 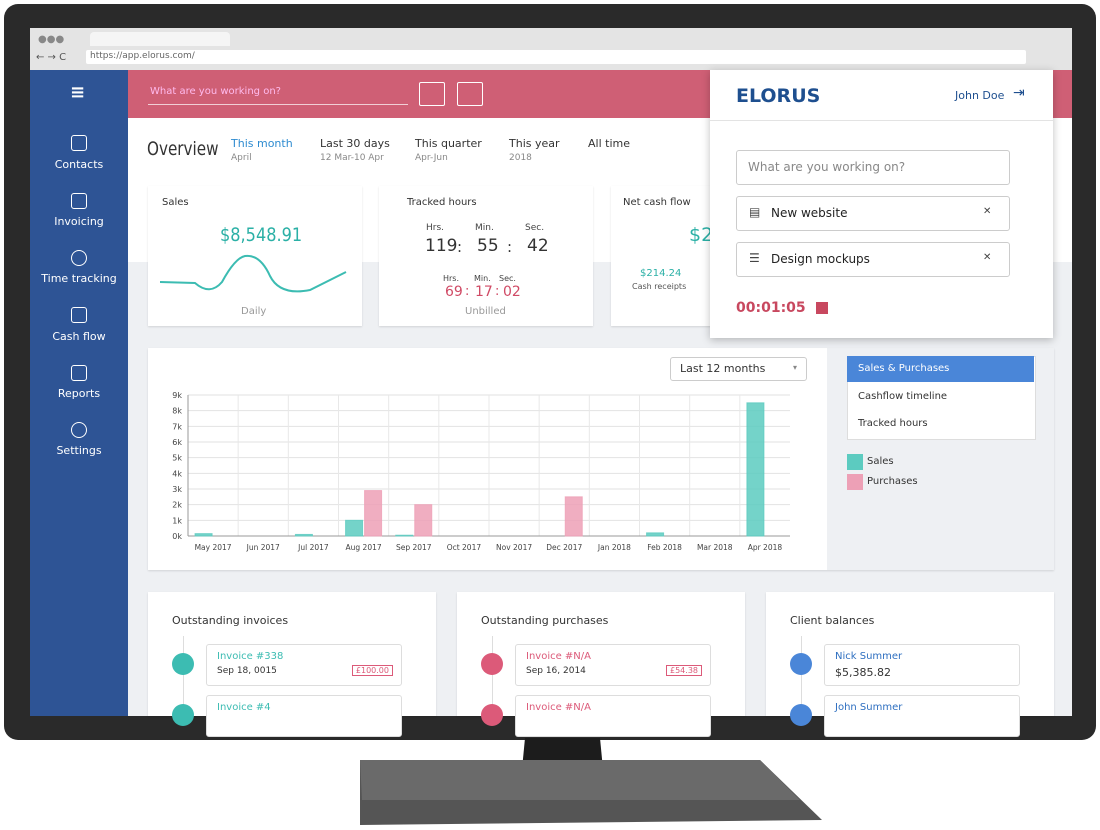 What do you see at coordinates (556, 57) in the screenshot?
I see `address-bar: https://app.elorus.com/` at bounding box center [556, 57].